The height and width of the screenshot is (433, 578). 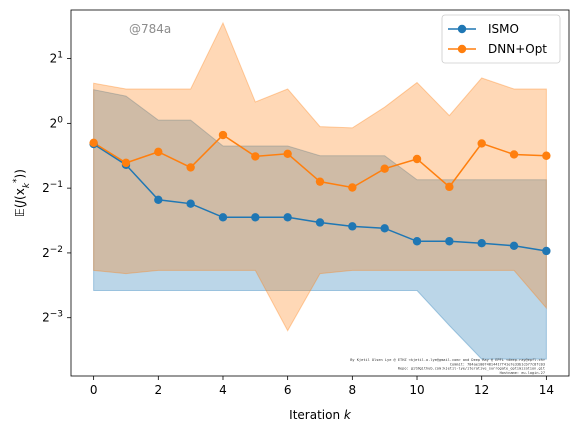 What do you see at coordinates (52, 187) in the screenshot?
I see `y-tick-label: 2−1` at bounding box center [52, 187].